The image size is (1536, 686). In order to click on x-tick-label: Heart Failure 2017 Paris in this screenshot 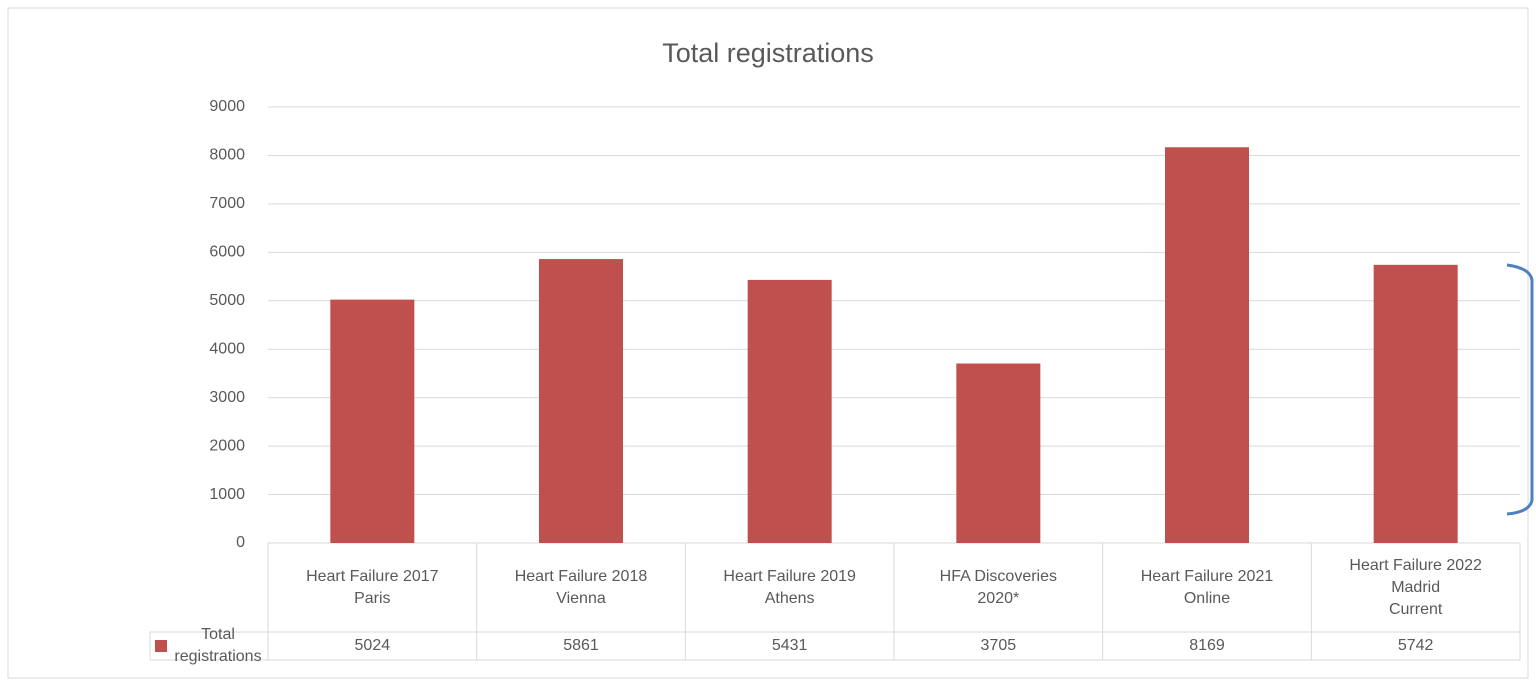, I will do `click(372, 587)`.